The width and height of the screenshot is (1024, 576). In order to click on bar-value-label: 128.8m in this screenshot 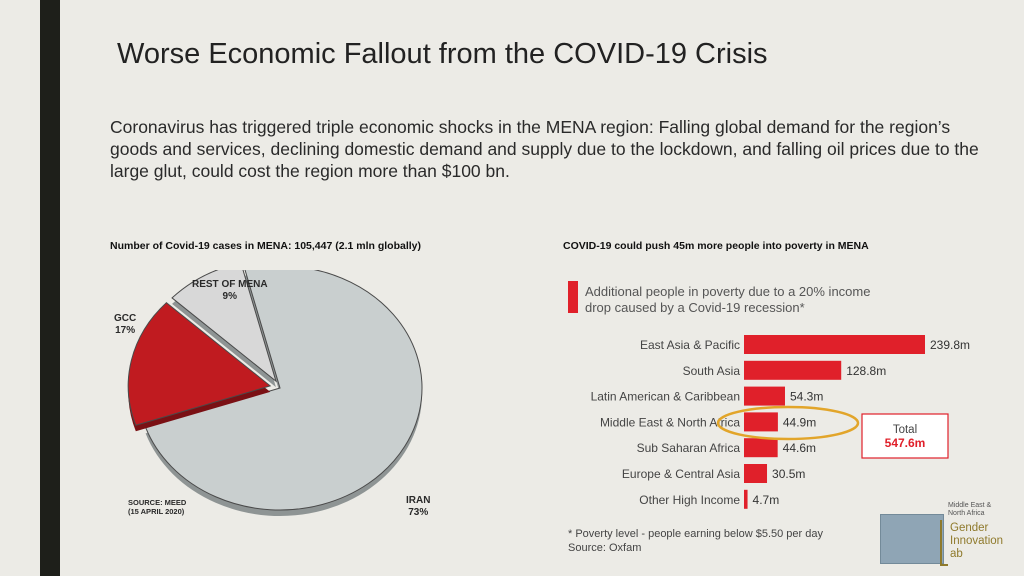, I will do `click(866, 371)`.